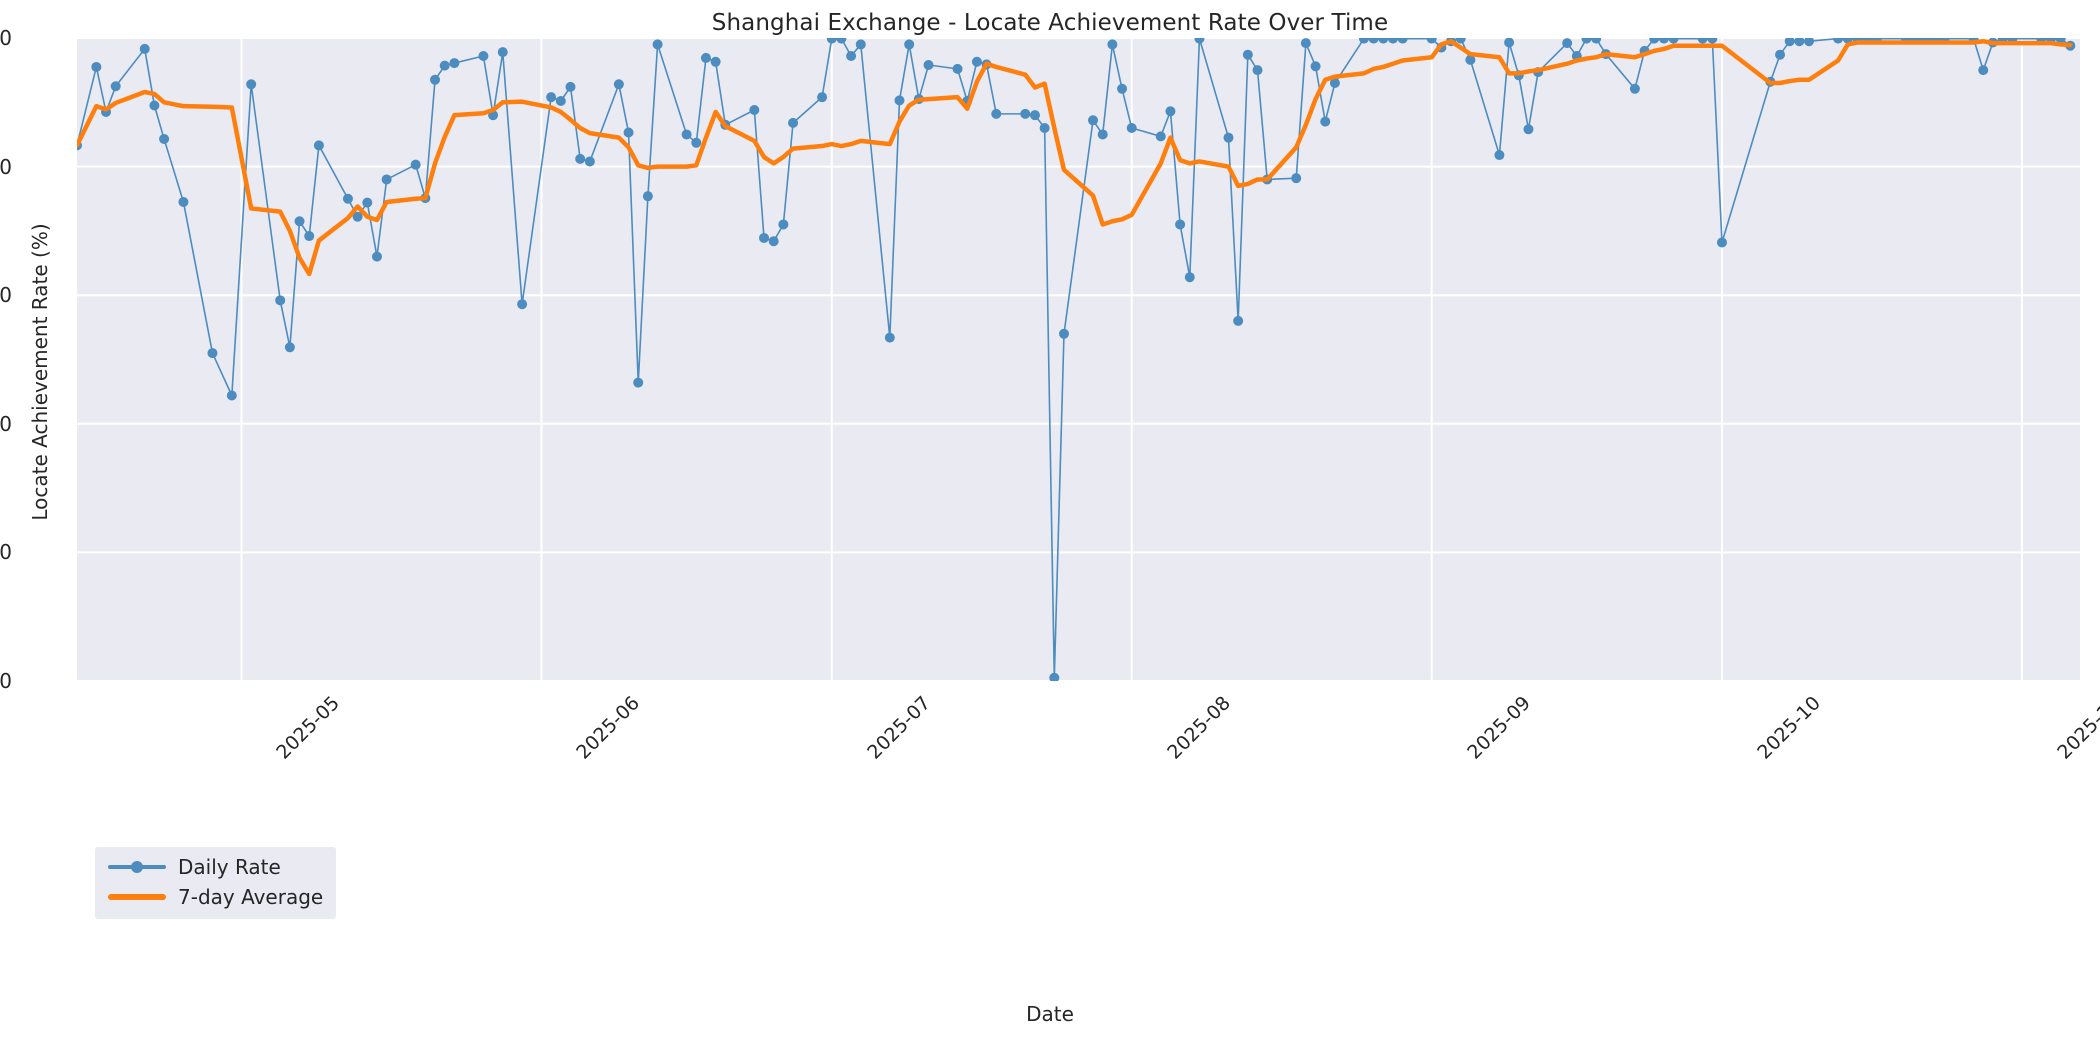 The image size is (2100, 1050). I want to click on y-tick-label: 20, so click(6, 552).